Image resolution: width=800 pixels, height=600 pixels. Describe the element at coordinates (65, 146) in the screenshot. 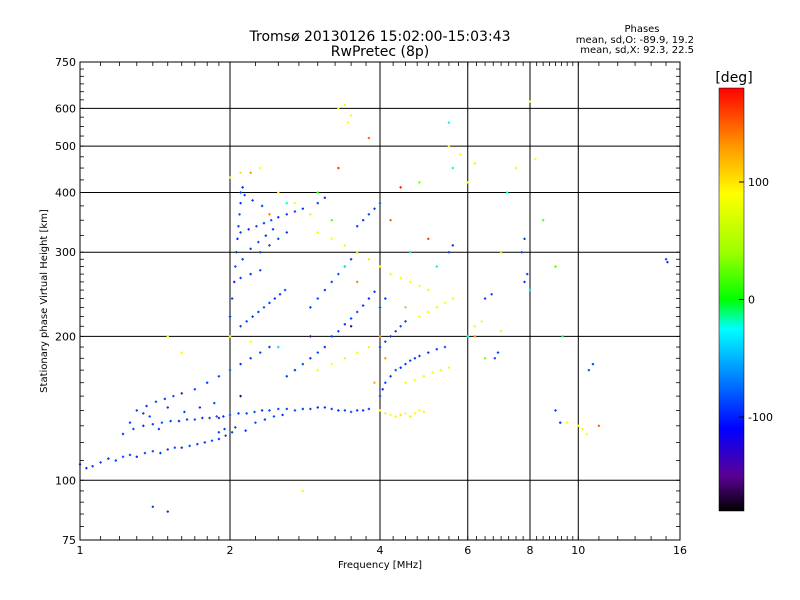

I see `y-tick-label: 500` at that location.